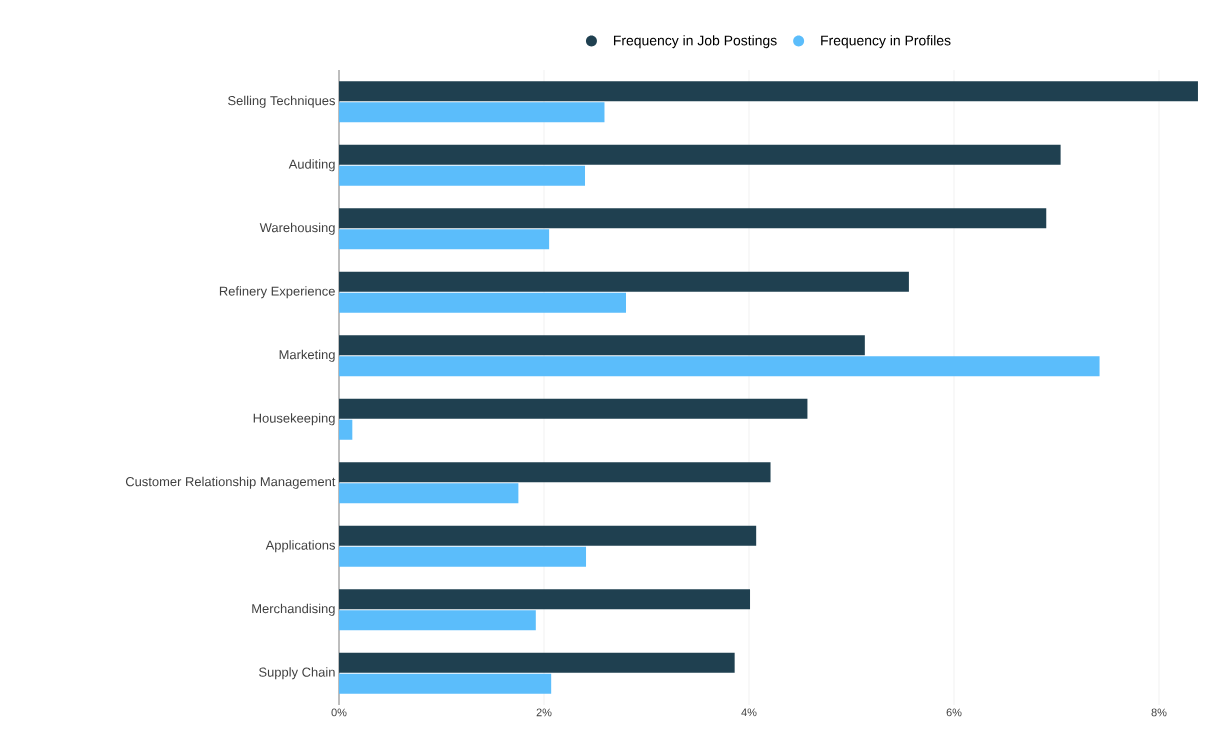 The image size is (1206, 734). I want to click on y-tick-label: Merchandising, so click(293, 609).